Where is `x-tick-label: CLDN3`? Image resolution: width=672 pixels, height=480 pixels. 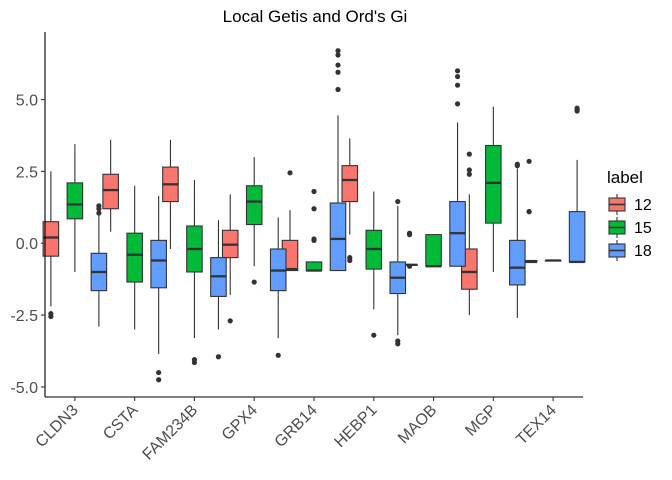 x-tick-label: CLDN3 is located at coordinates (57, 426).